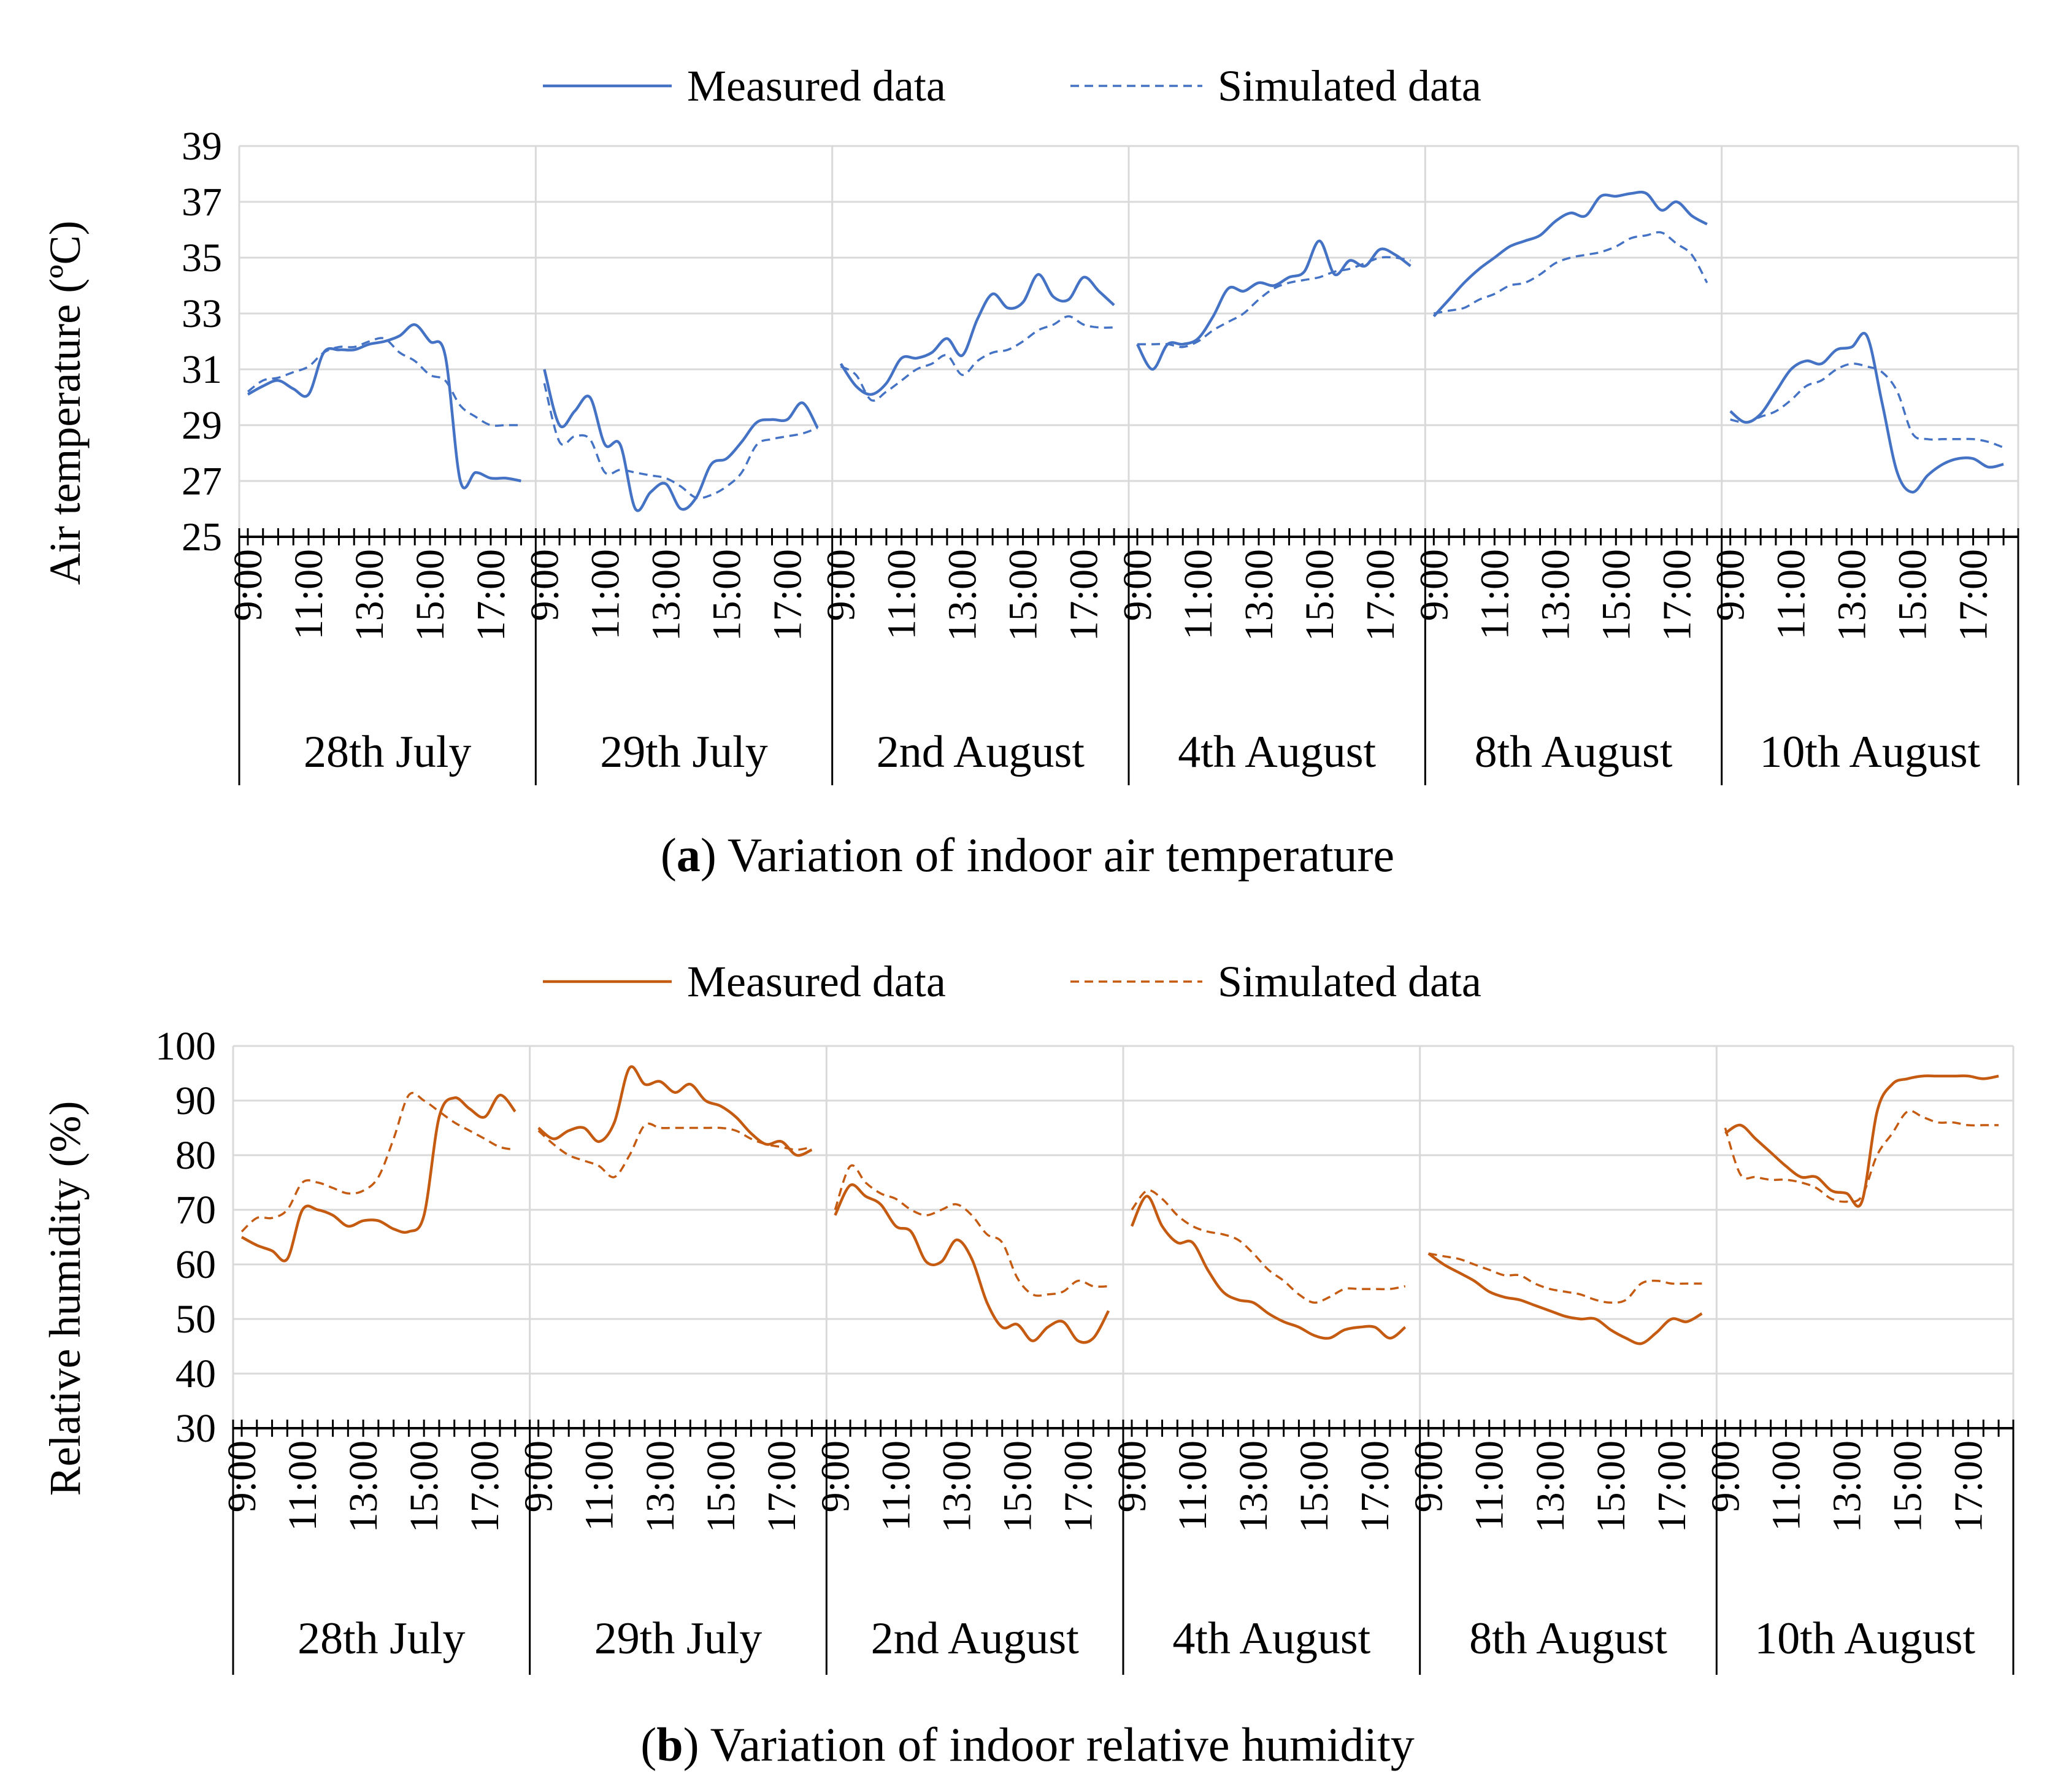 The height and width of the screenshot is (1792, 2055). What do you see at coordinates (195, 1155) in the screenshot?
I see `humidity-ytick-label: 80` at bounding box center [195, 1155].